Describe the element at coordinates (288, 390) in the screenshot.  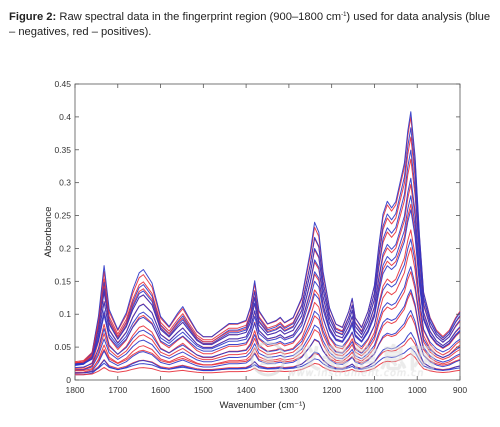
I see `x-tick-label: 1300` at that location.